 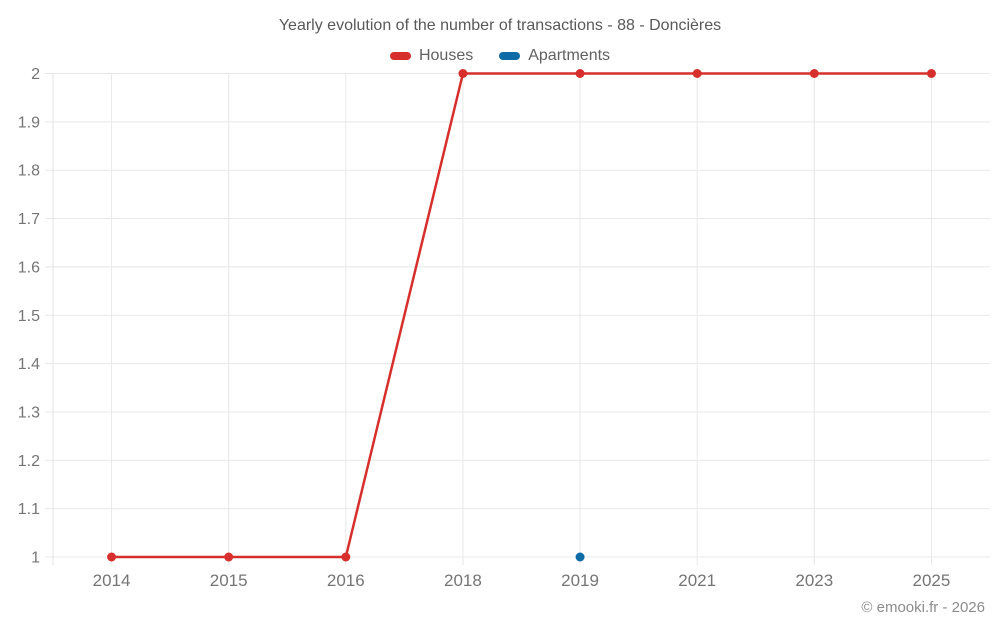 What do you see at coordinates (346, 580) in the screenshot?
I see `x-axis-label: 2016` at bounding box center [346, 580].